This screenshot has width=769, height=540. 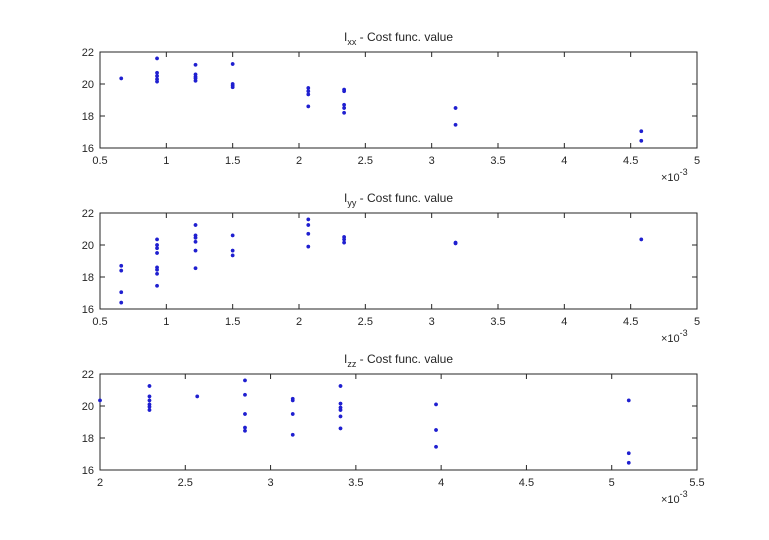 I want to click on y-tick-label: 22, so click(x=88, y=214).